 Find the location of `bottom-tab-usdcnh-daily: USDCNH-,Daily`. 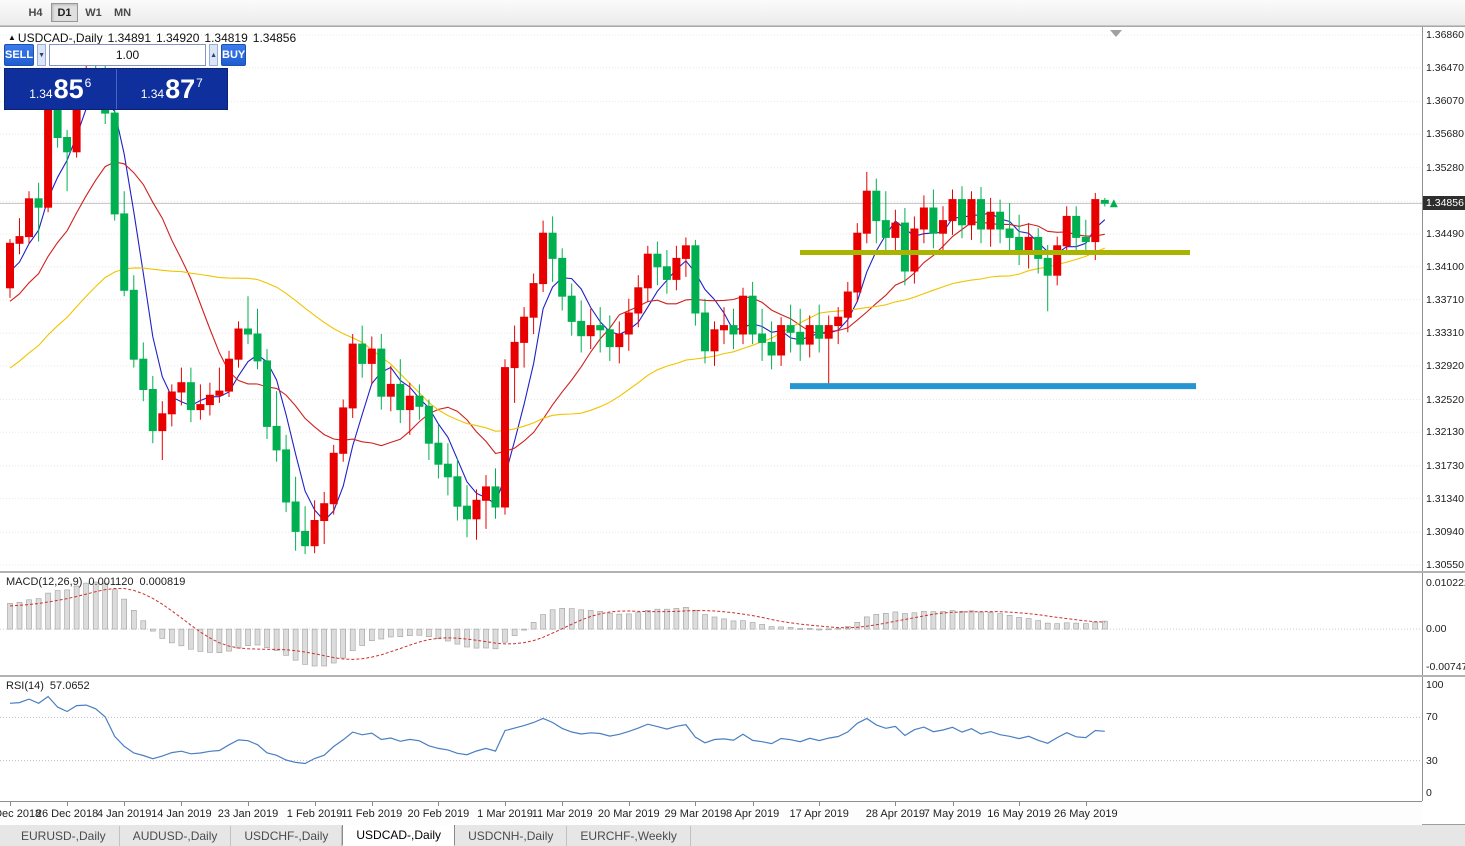

bottom-tab-usdcnh-daily: USDCNH-,Daily is located at coordinates (511, 836).